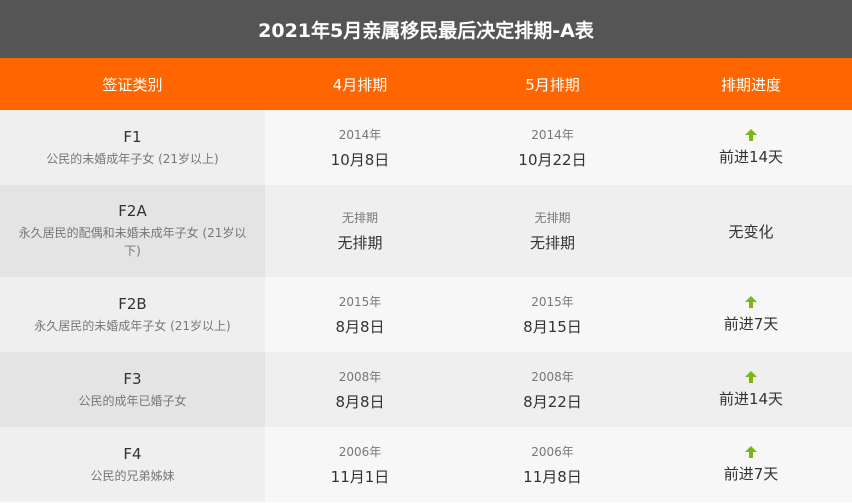  What do you see at coordinates (360, 451) in the screenshot?
I see `april-year: 2006年` at bounding box center [360, 451].